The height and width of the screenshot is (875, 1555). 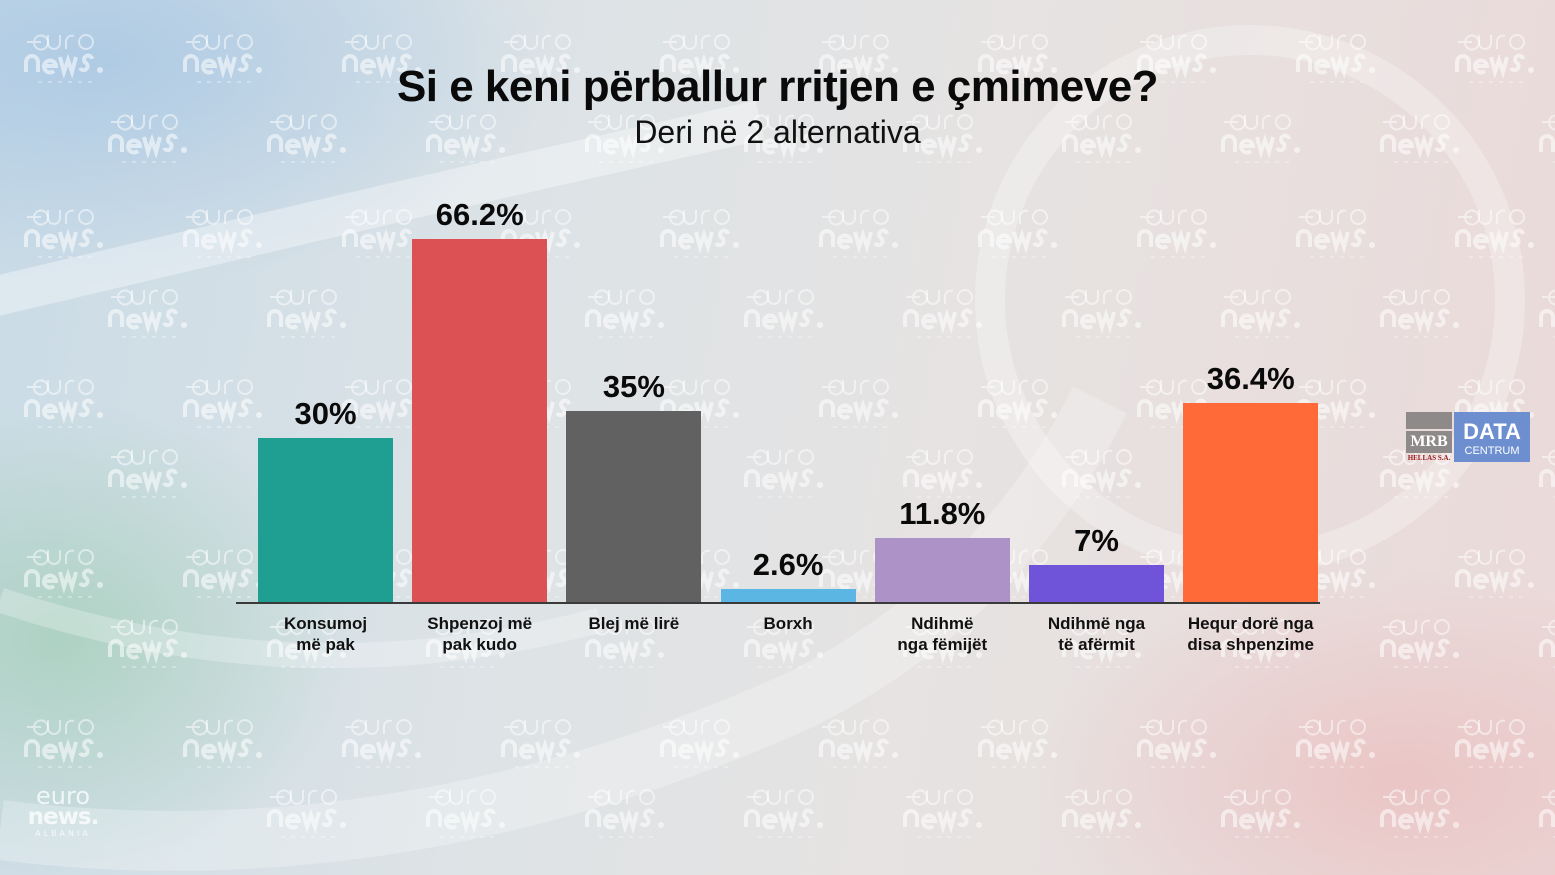 What do you see at coordinates (325, 644) in the screenshot?
I see `category-label-line: më pak` at bounding box center [325, 644].